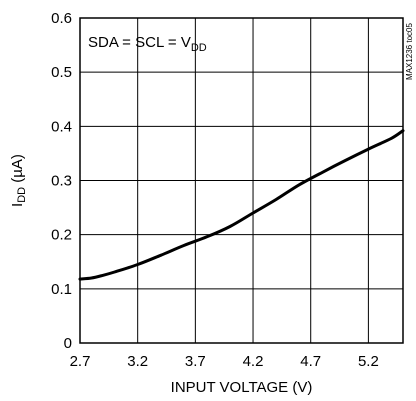  What do you see at coordinates (199, 48) in the screenshot?
I see `annotation-subscript: DD` at bounding box center [199, 48].